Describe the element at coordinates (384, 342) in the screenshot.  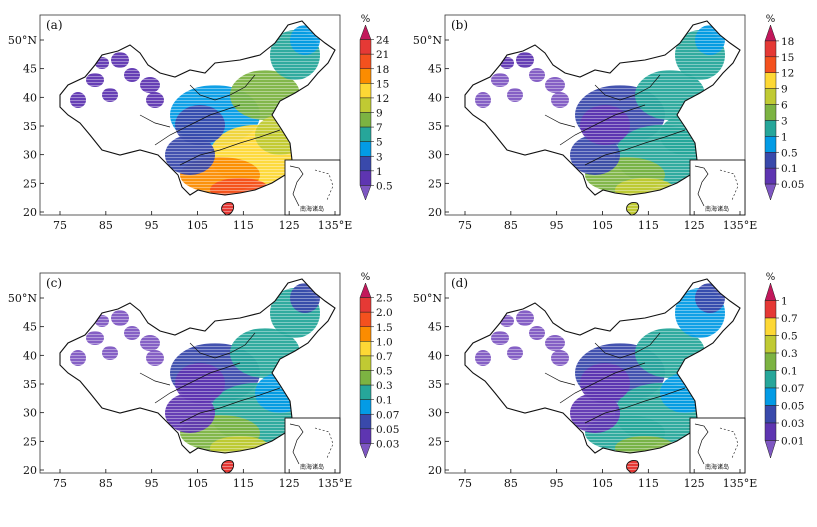
I see `legend-tick-label: 1.0` at that location.